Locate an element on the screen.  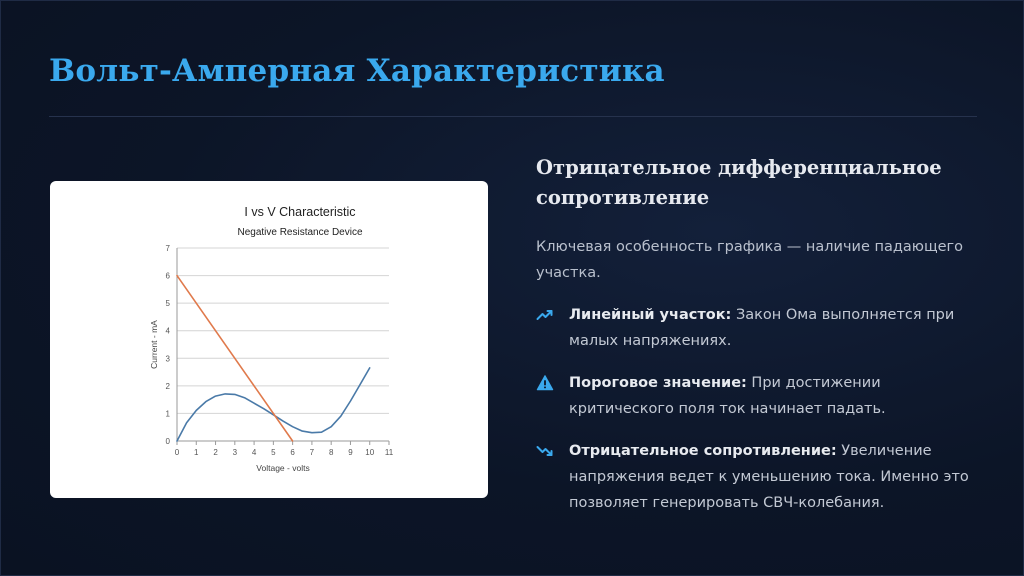
warning-icon is located at coordinates (545, 383).